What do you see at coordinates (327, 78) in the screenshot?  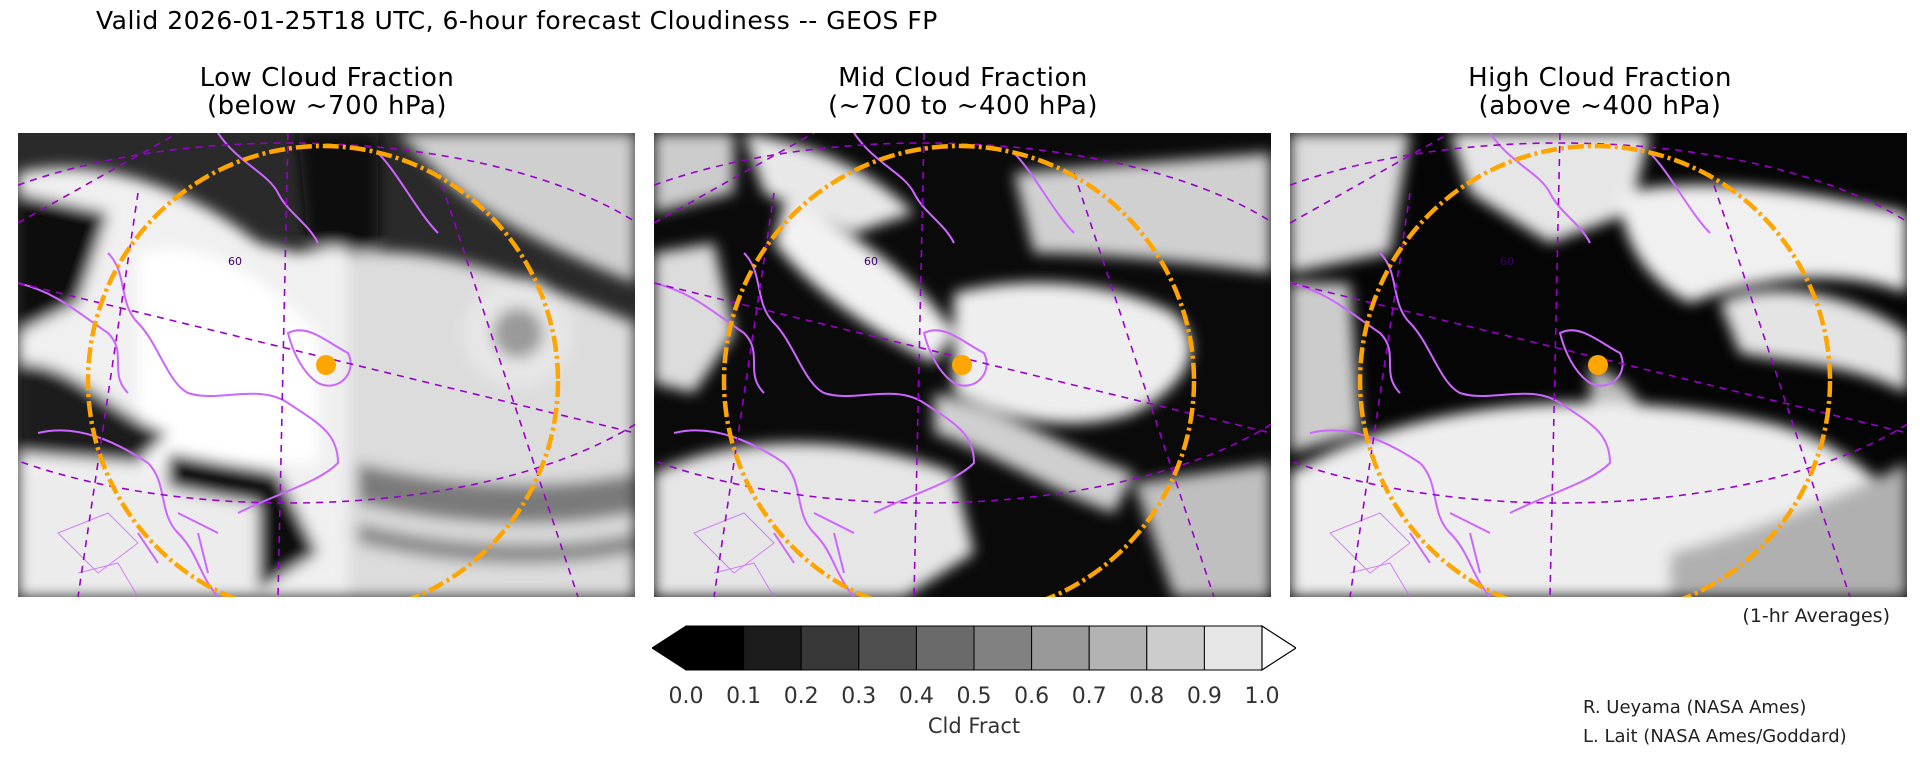 I see `panel-low-name: Low Cloud Fraction` at bounding box center [327, 78].